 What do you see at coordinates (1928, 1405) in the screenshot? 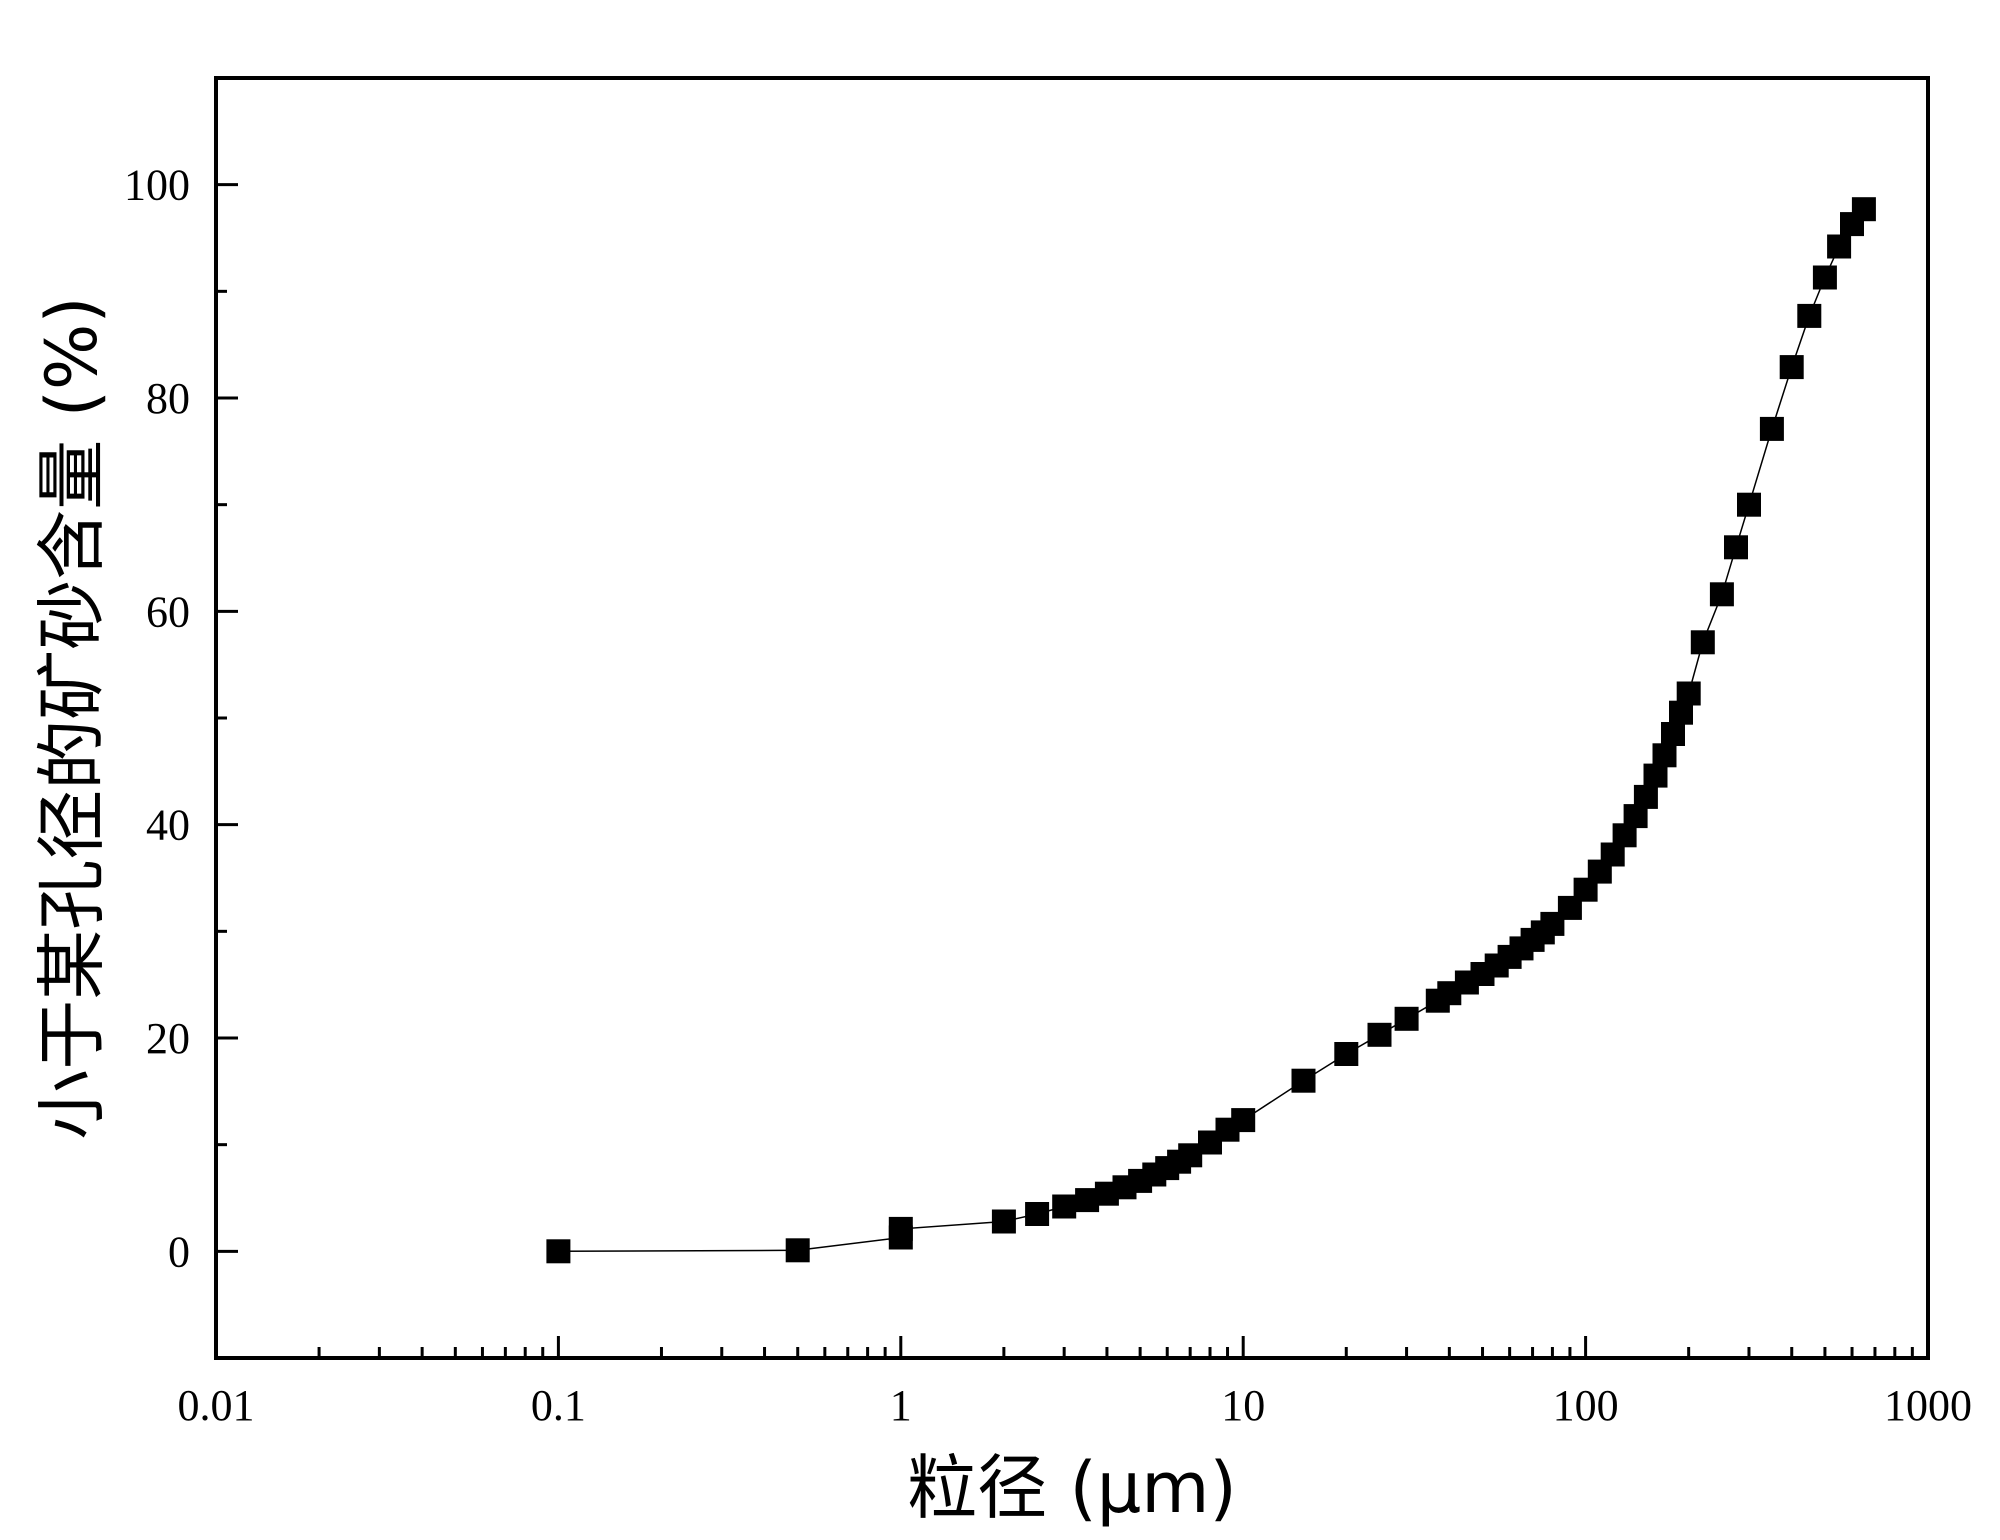
I see `x-tick-label: 1000` at bounding box center [1928, 1405].